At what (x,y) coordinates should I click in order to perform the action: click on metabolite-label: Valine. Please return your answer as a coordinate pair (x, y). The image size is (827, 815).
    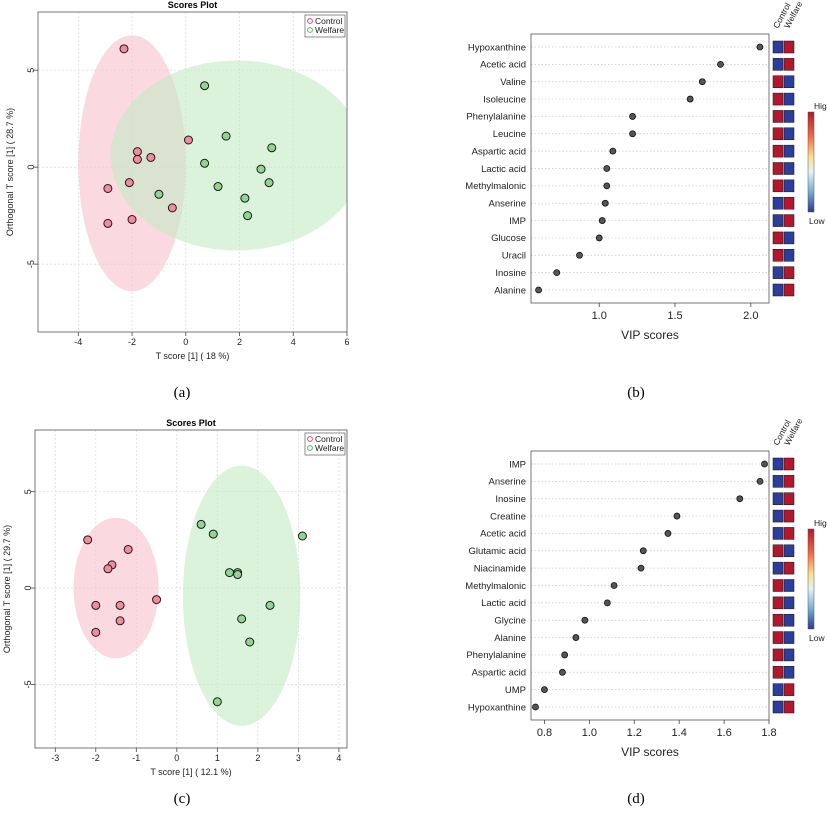
    Looking at the image, I should click on (513, 82).